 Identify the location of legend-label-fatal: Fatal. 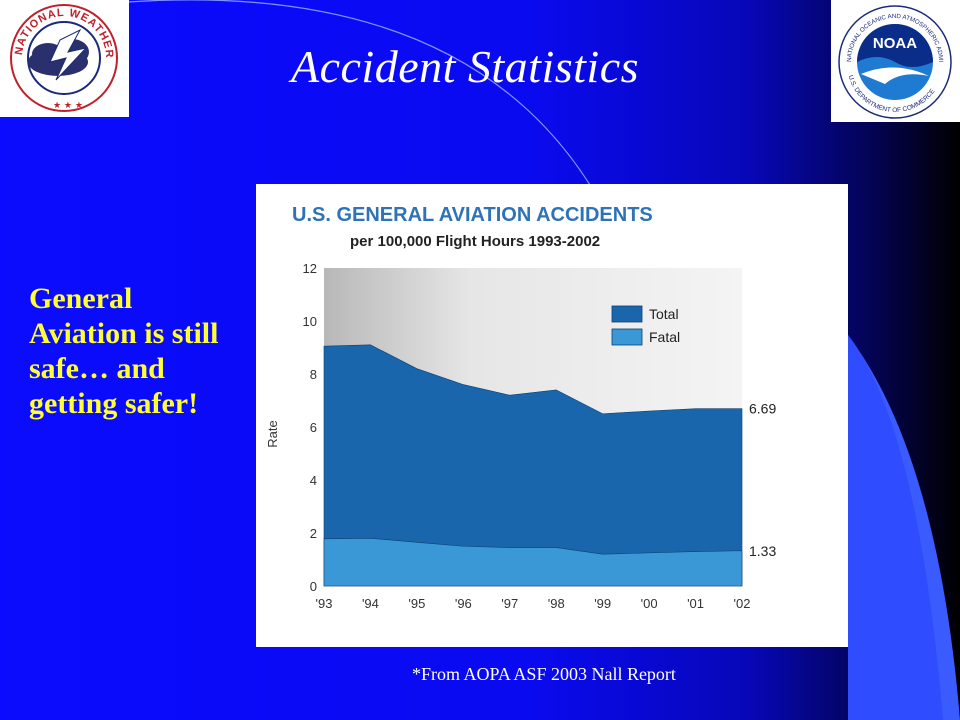
(664, 337).